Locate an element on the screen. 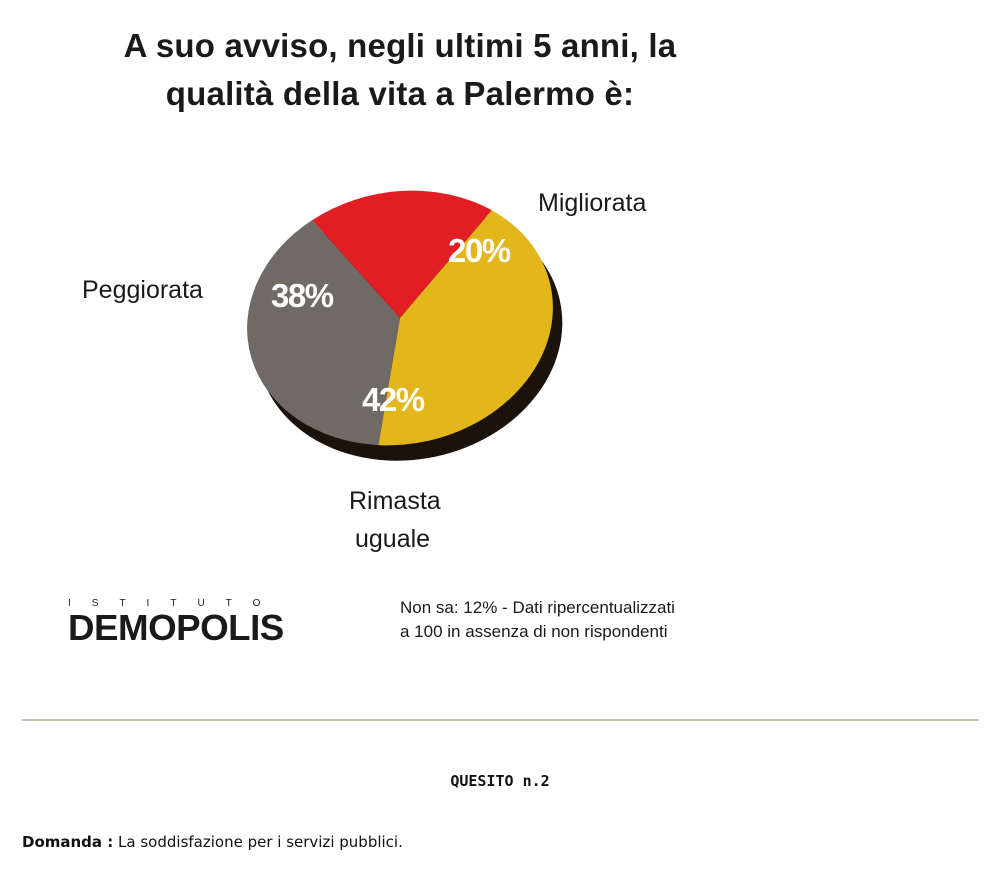 The width and height of the screenshot is (1000, 871). pie-group is located at coordinates (405, 325).